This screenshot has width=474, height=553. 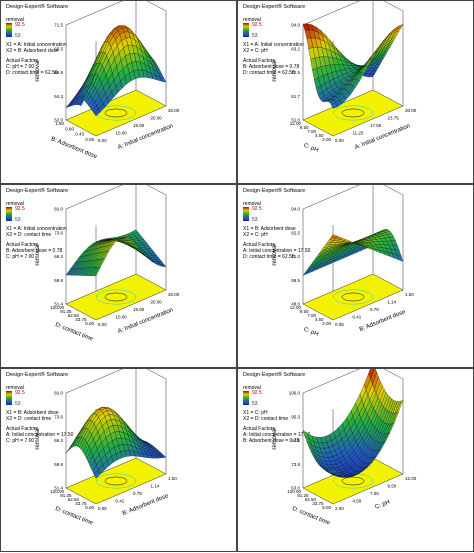 What do you see at coordinates (255, 51) in the screenshot?
I see `x2-factor: X2 = C: pH` at bounding box center [255, 51].